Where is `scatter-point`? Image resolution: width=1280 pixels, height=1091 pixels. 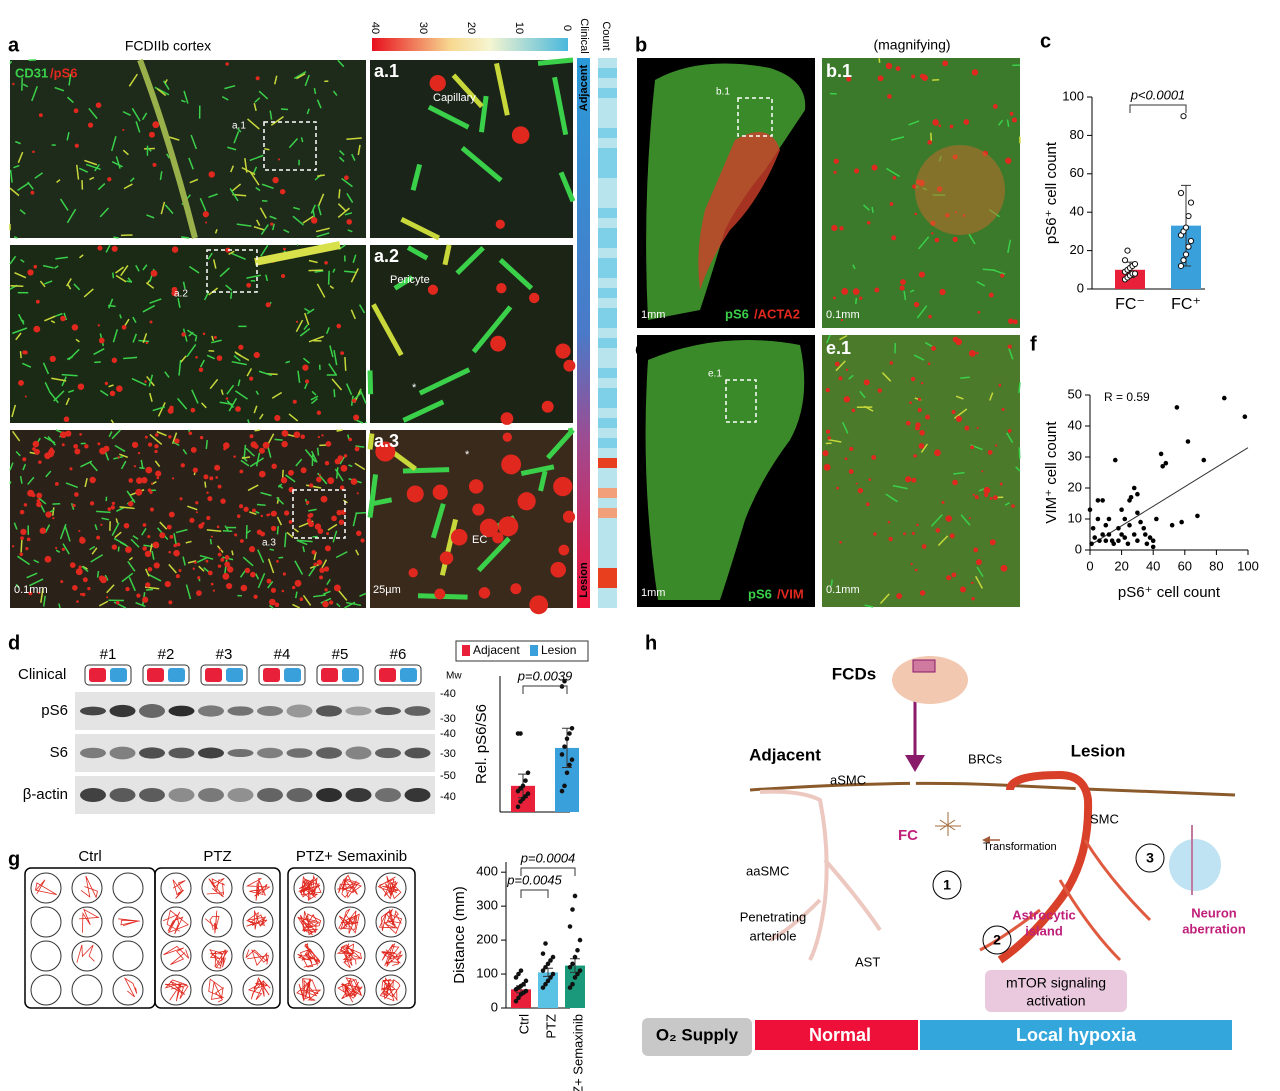 scatter-point is located at coordinates (1109, 519).